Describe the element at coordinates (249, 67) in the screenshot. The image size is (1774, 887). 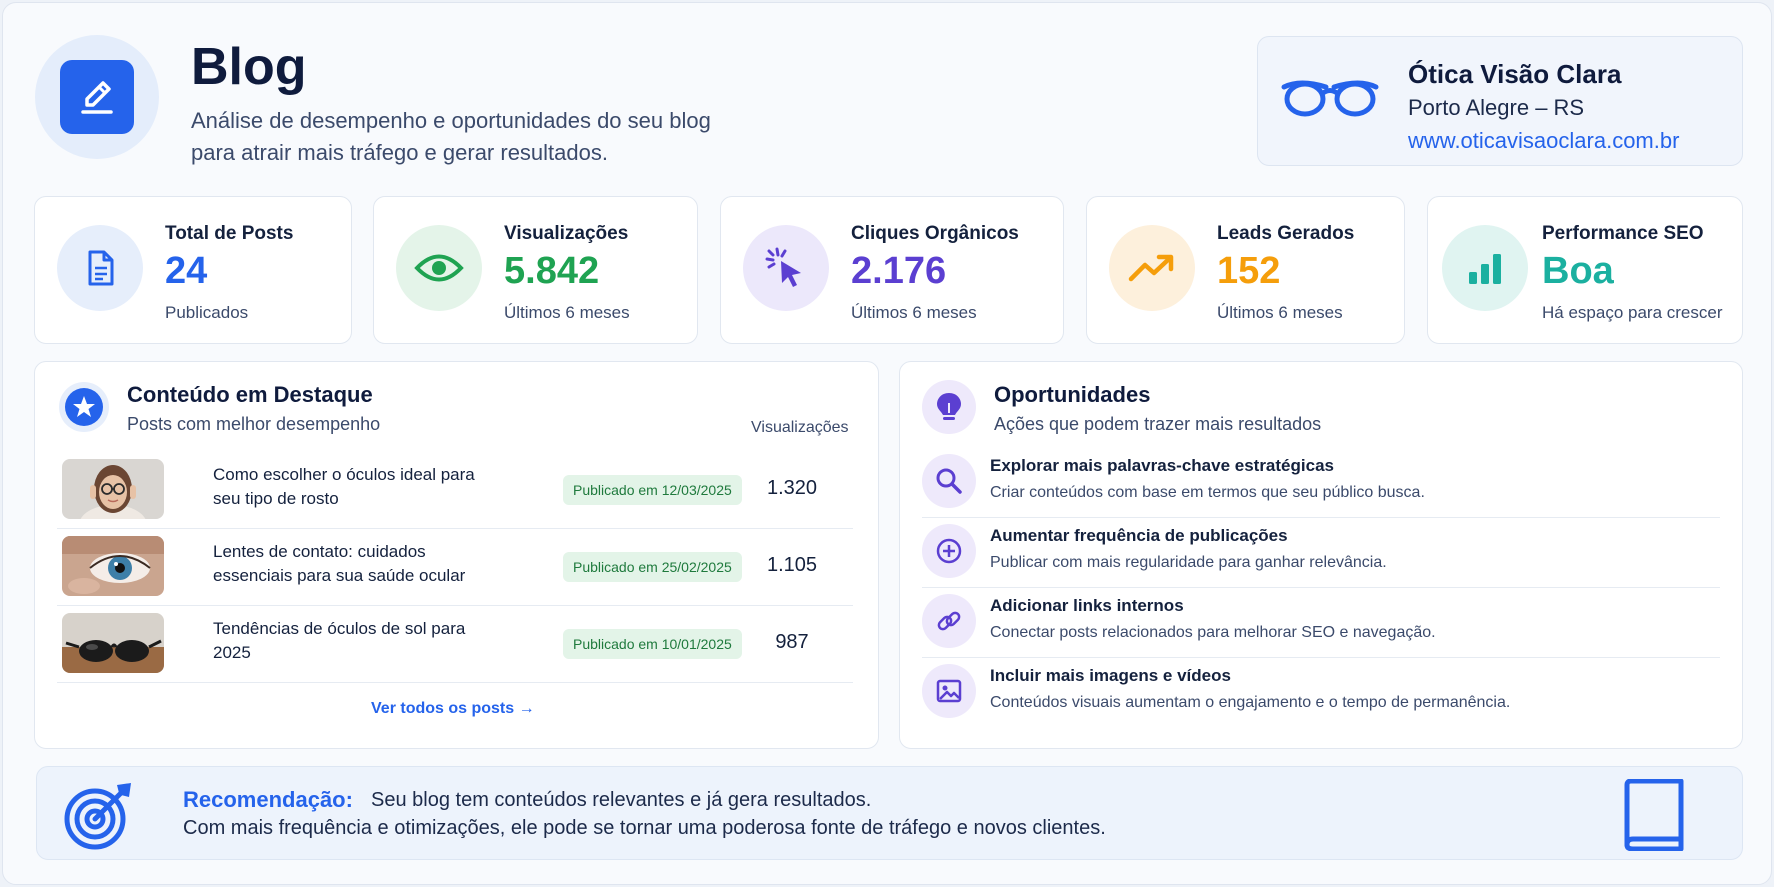
I see `page-title: Blog` at that location.